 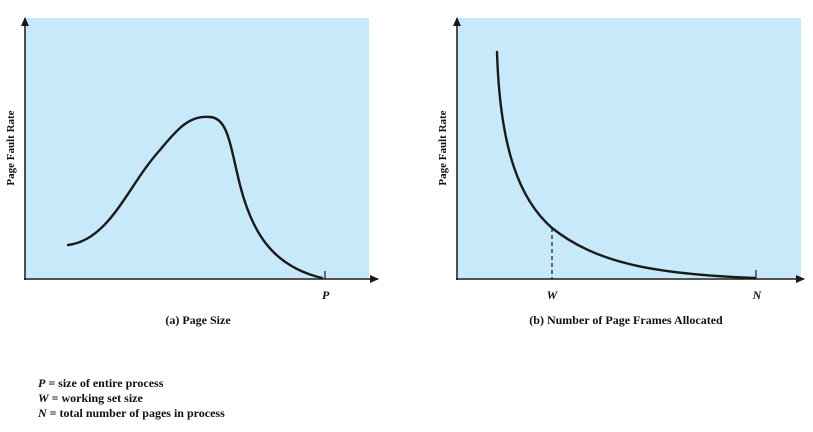 I want to click on legend-item-p: P = size of entire process, so click(x=131, y=383).